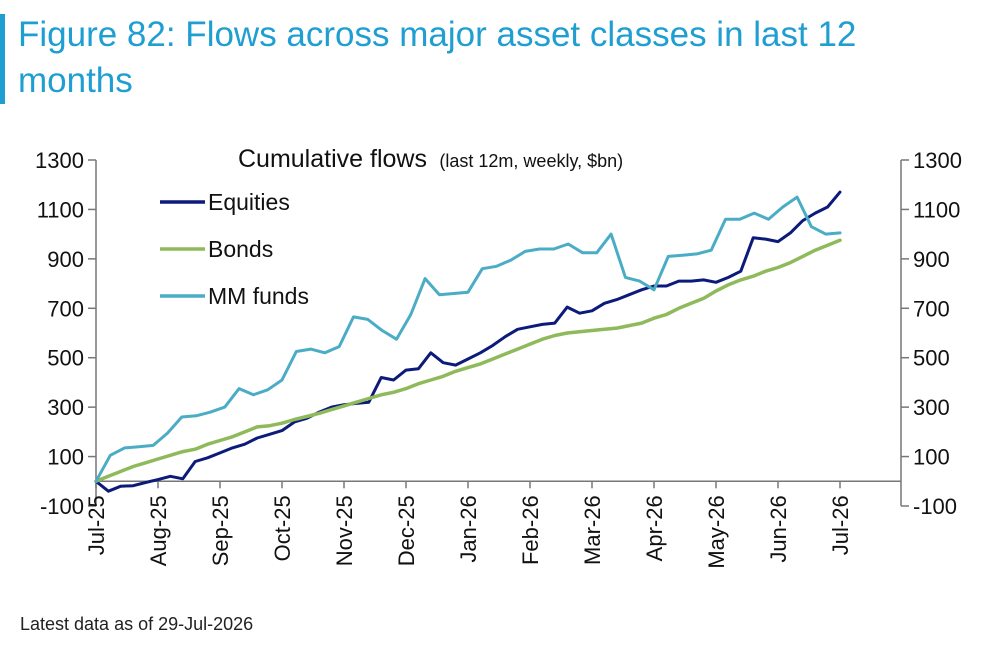 The height and width of the screenshot is (666, 1000). Describe the element at coordinates (249, 202) in the screenshot. I see `legend-label-equities: Equities` at that location.